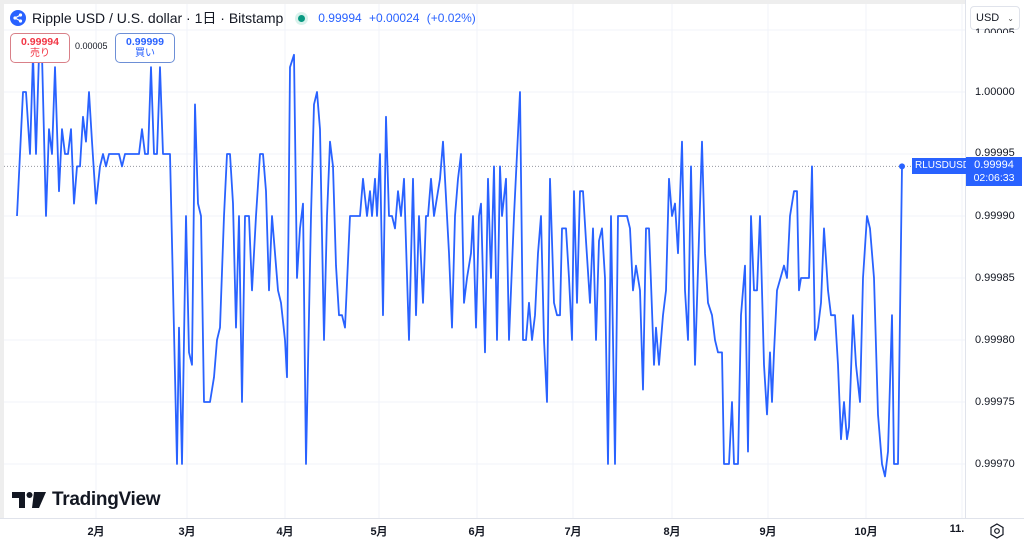 The height and width of the screenshot is (546, 1024). I want to click on top-border, so click(512, 2).